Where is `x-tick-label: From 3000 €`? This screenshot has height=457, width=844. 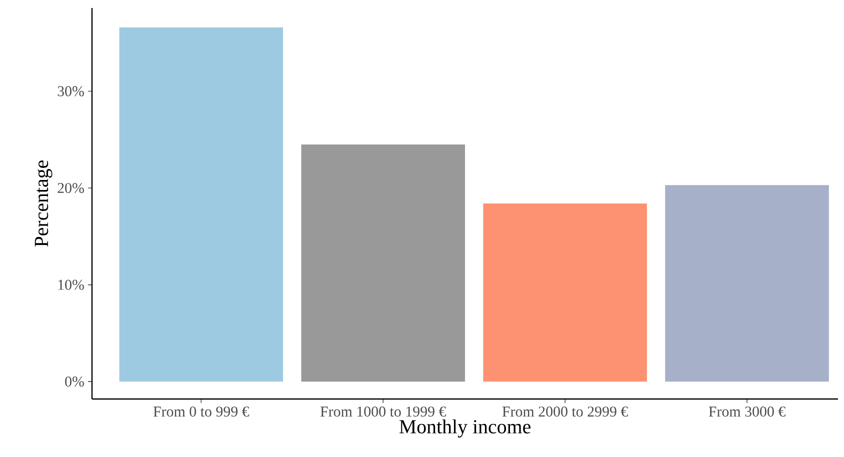 x-tick-label: From 3000 € is located at coordinates (747, 411).